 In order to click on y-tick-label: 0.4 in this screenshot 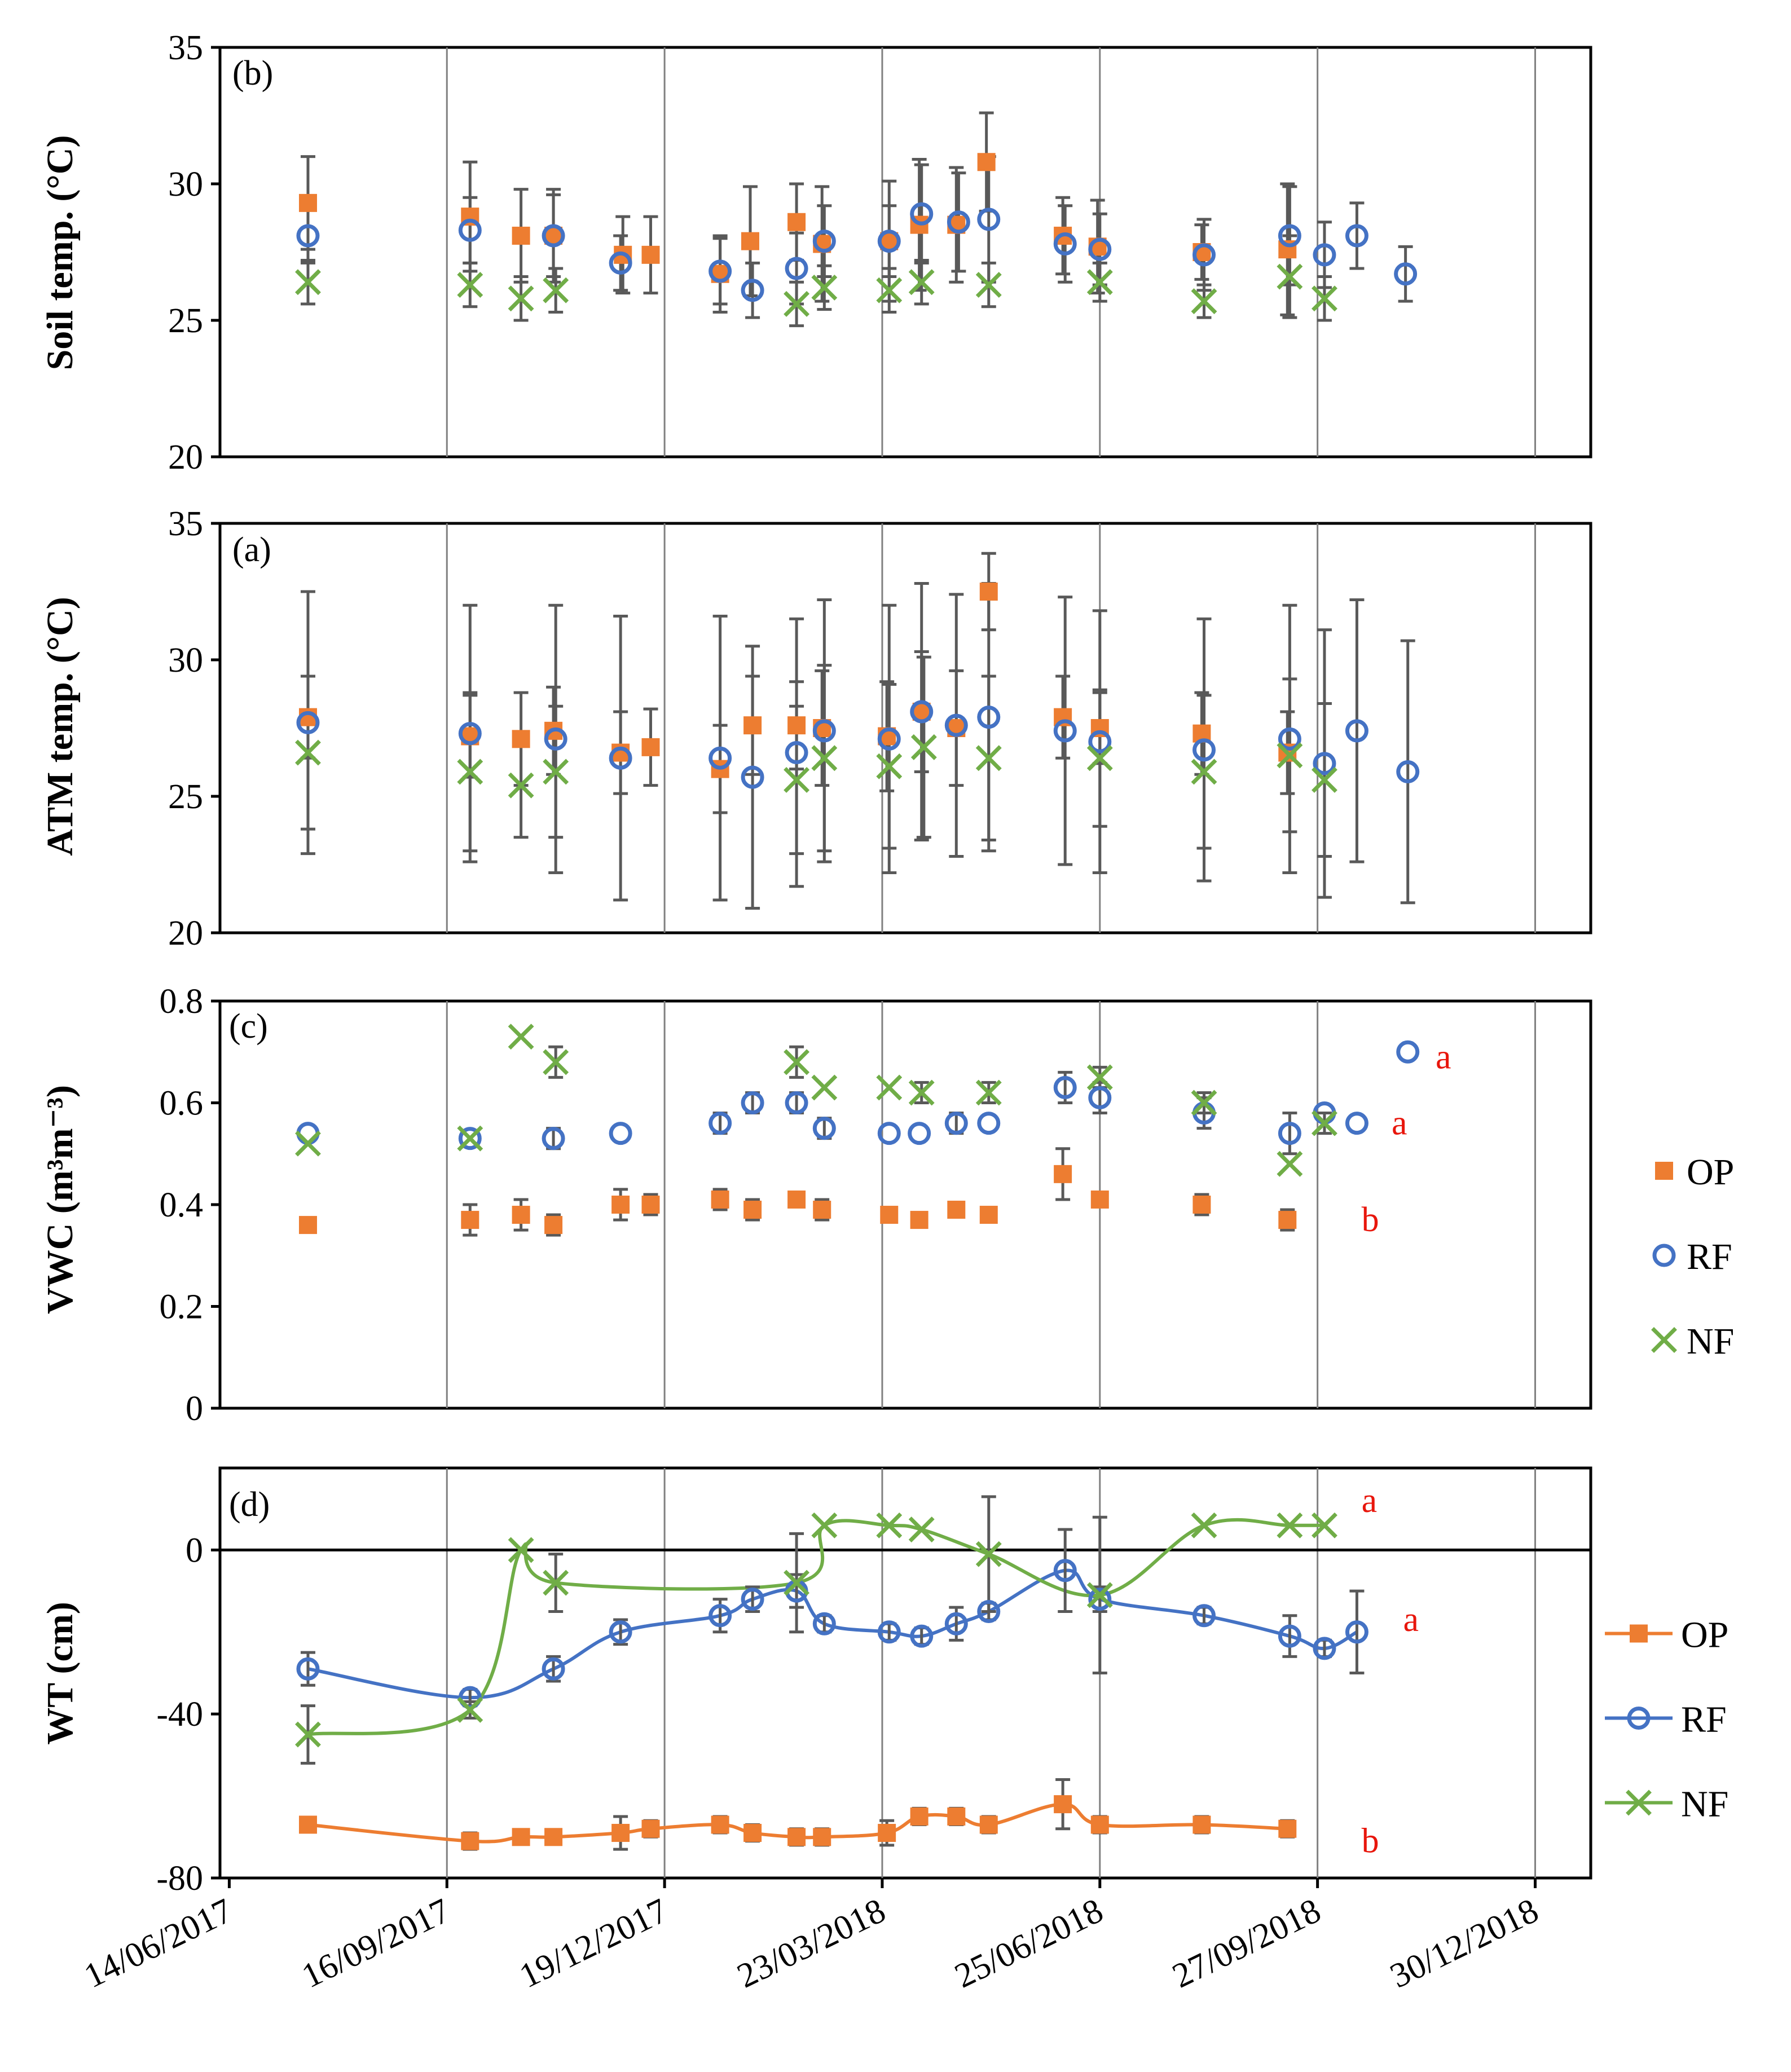, I will do `click(182, 1205)`.